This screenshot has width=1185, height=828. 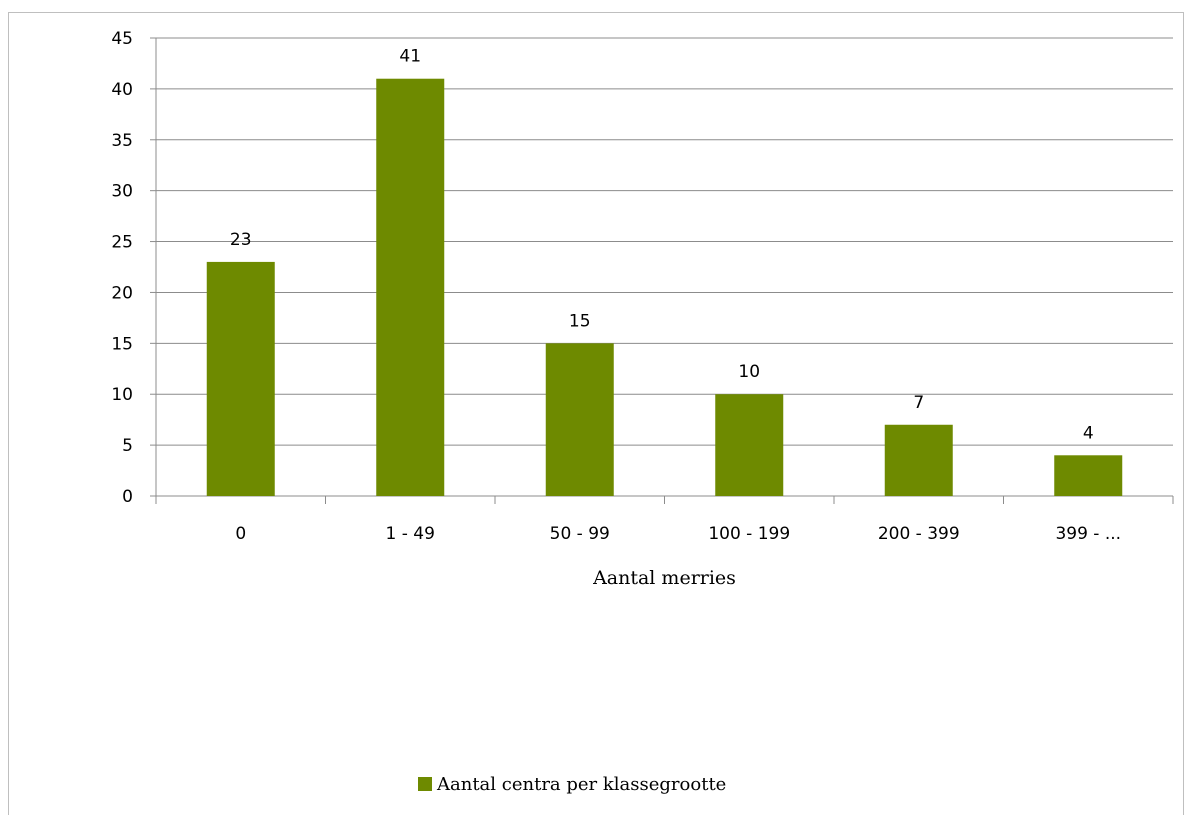 I want to click on x-tick-label: 0, so click(x=240, y=534).